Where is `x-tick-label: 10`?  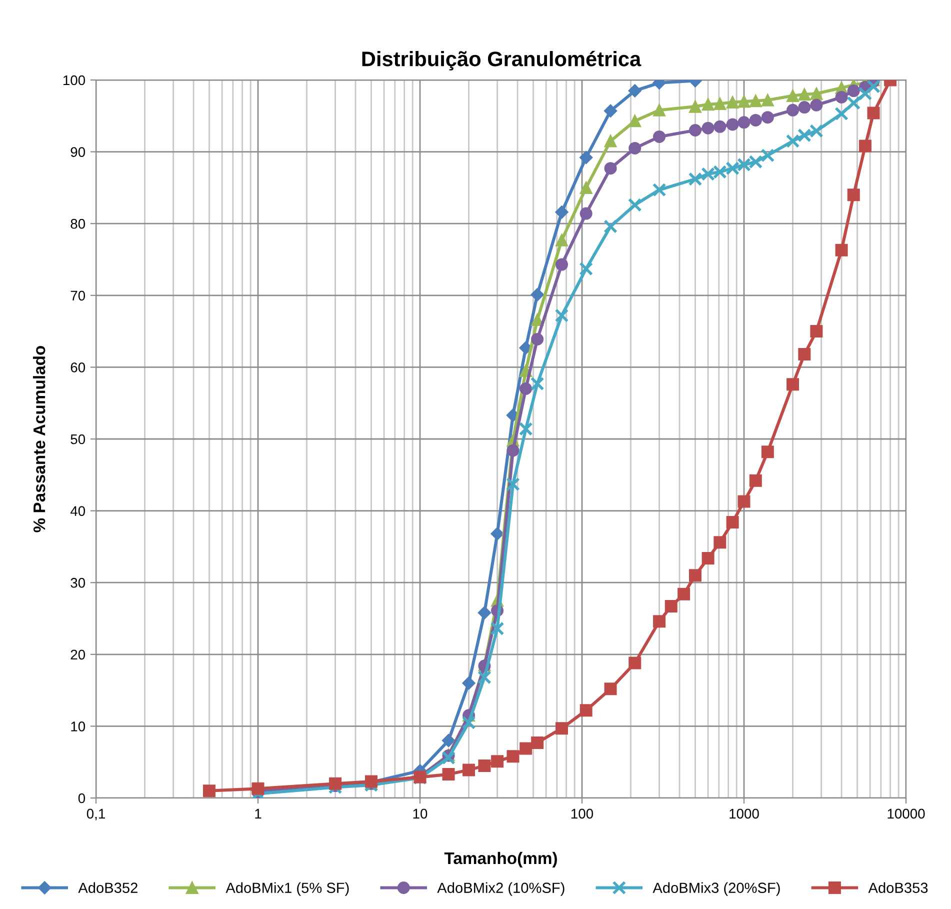 x-tick-label: 10 is located at coordinates (420, 813).